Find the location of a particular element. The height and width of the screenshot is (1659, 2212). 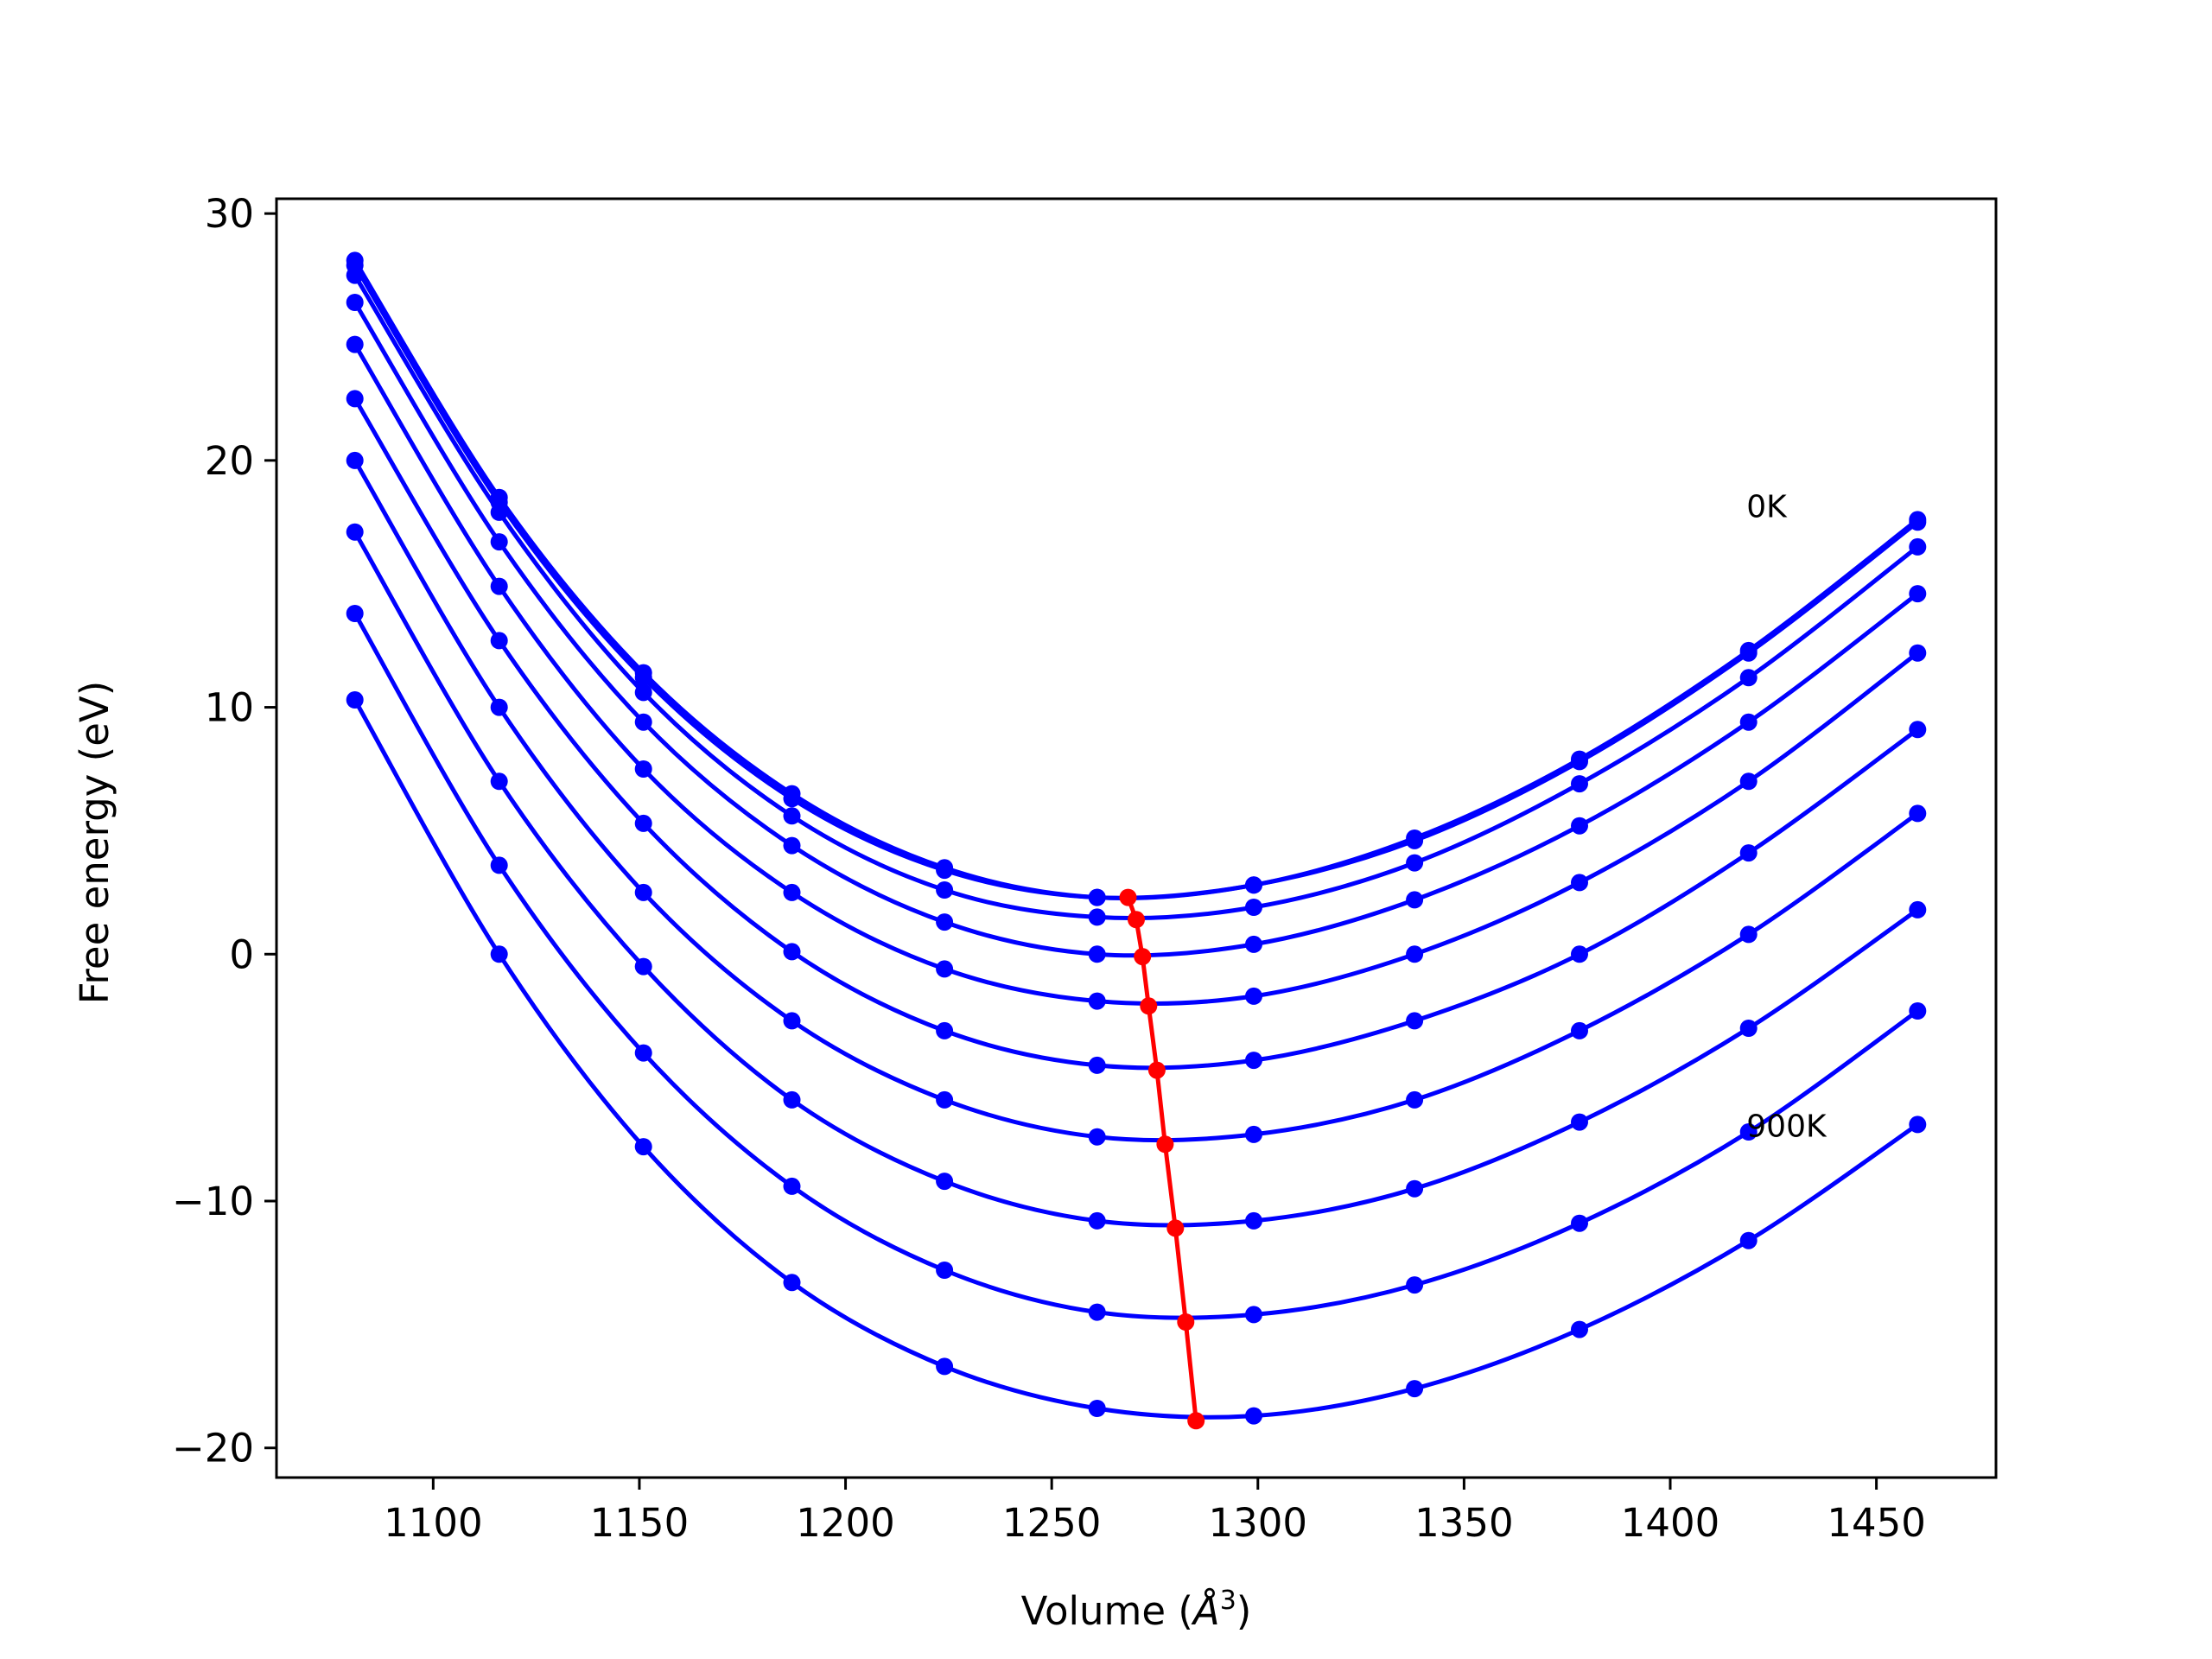

x-axis-label: Volume (Å3) is located at coordinates (1136, 1610).